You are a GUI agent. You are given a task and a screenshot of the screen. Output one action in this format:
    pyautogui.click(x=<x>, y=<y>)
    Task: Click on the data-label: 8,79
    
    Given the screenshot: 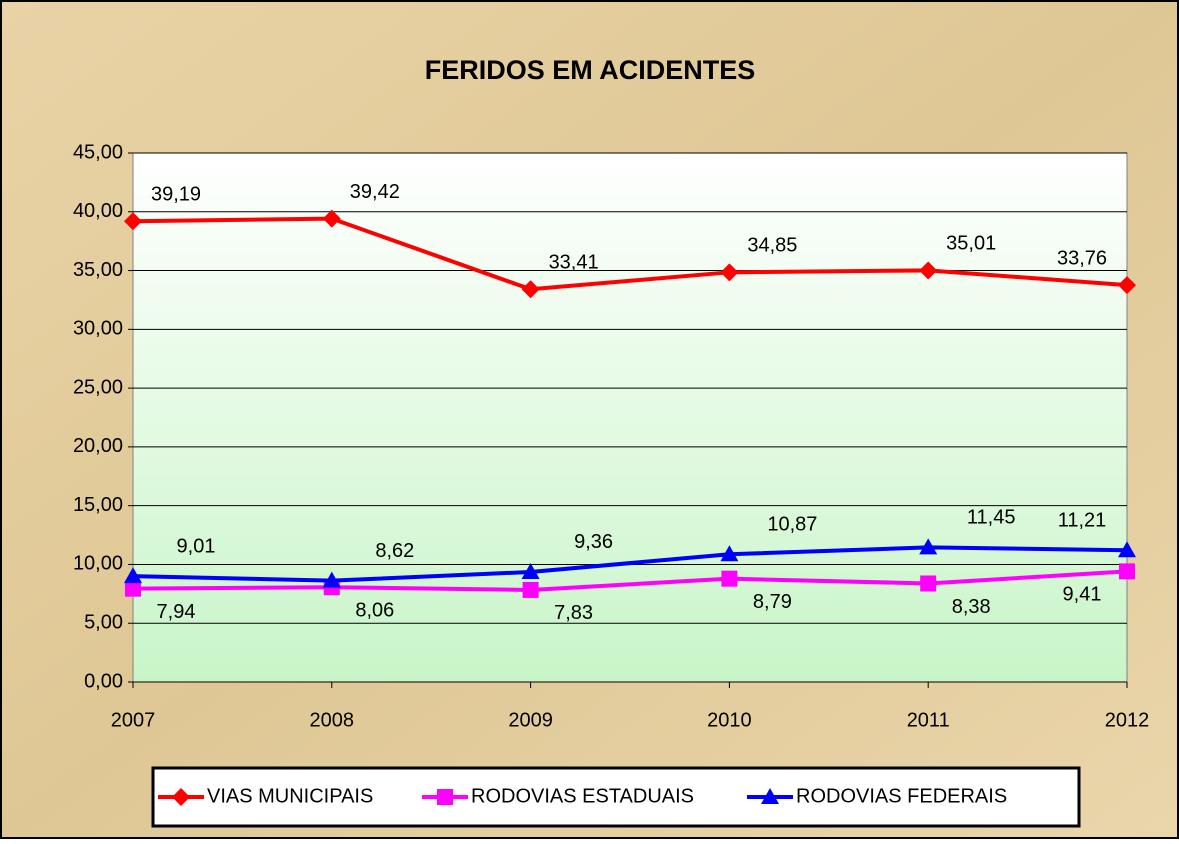 What is the action you would take?
    pyautogui.click(x=772, y=602)
    